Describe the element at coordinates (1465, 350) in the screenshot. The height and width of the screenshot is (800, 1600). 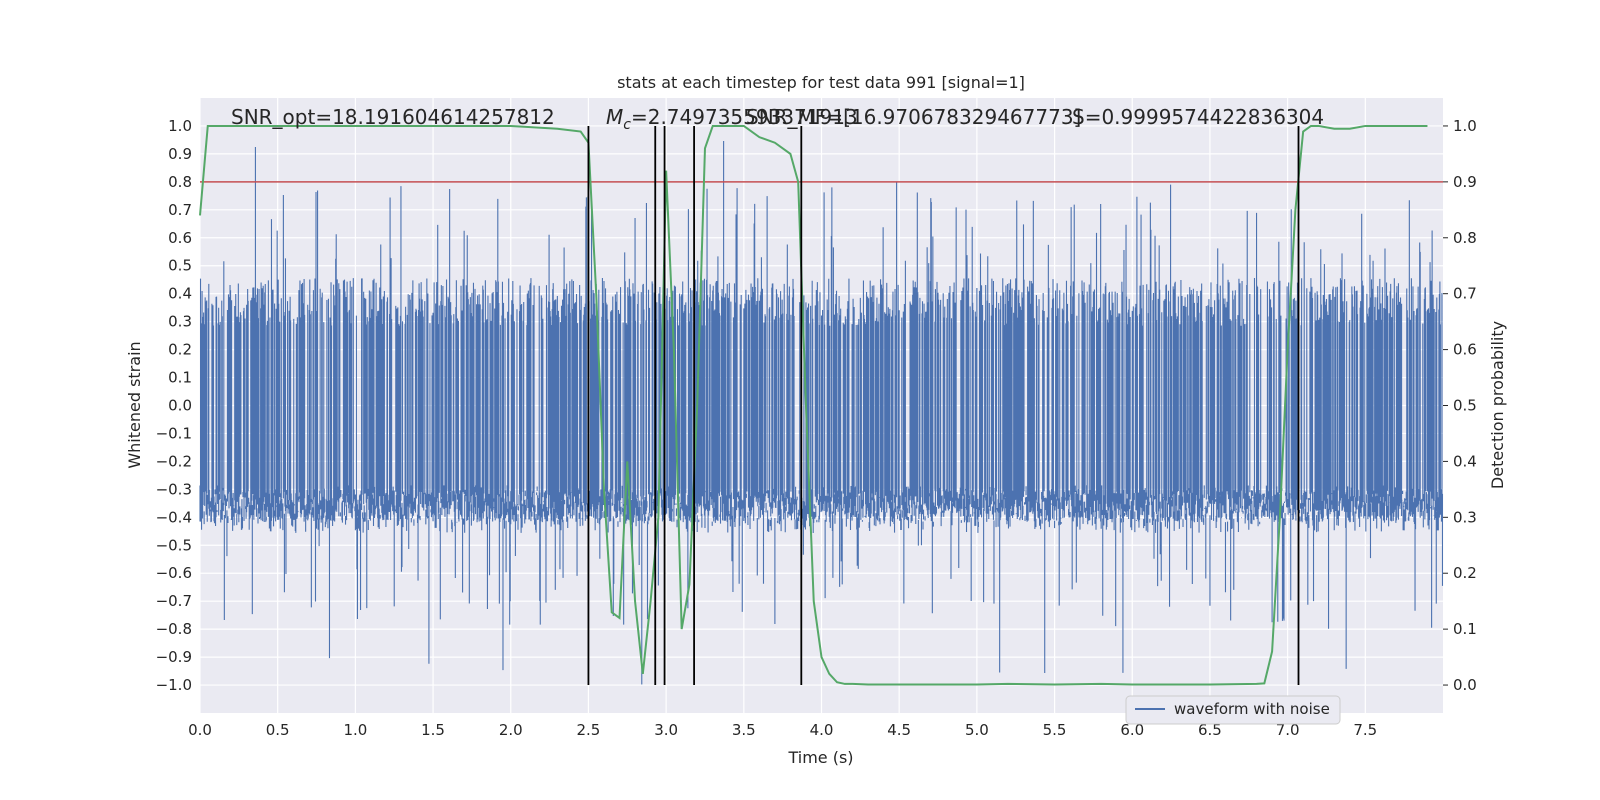
I see `y-right-tick-label: 0.6` at that location.